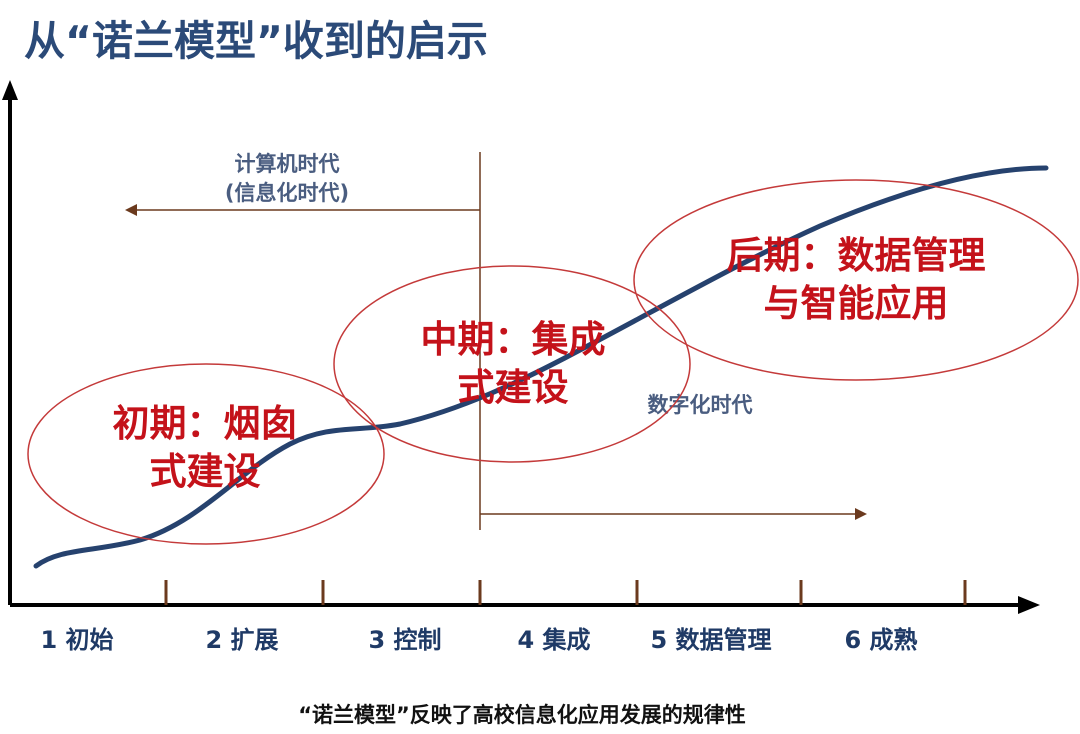  Describe the element at coordinates (287, 164) in the screenshot. I see `computer-era-label-line1: 计算机时代` at that location.